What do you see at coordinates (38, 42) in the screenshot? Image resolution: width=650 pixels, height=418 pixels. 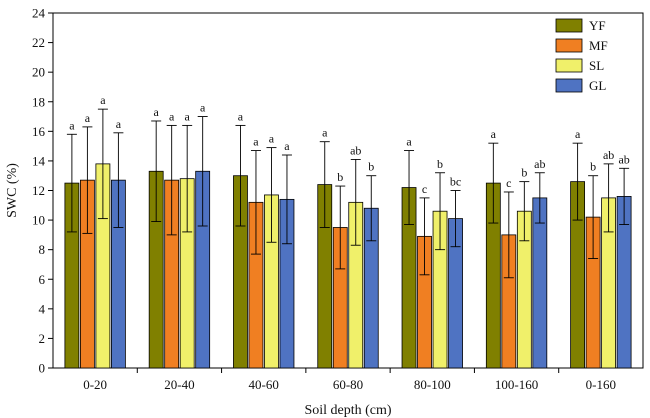 I see `y-tick-label: 22` at bounding box center [38, 42].